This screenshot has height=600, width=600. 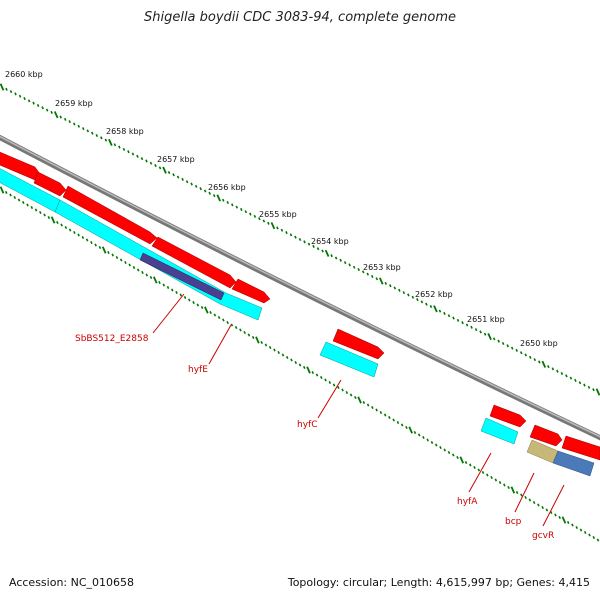 What do you see at coordinates (434, 294) in the screenshot?
I see `kbp-label: 2652 kbp` at bounding box center [434, 294].